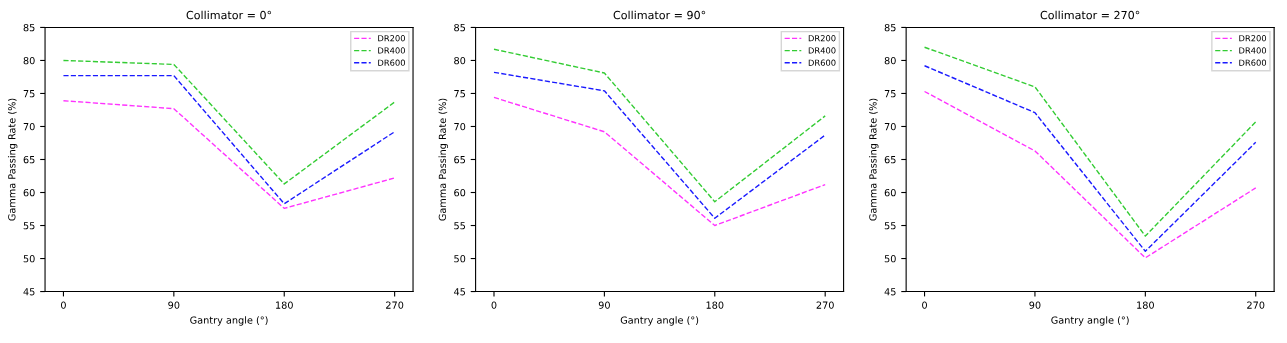  Describe the element at coordinates (659, 15) in the screenshot. I see `chart-title: Collimator = 90°` at that location.